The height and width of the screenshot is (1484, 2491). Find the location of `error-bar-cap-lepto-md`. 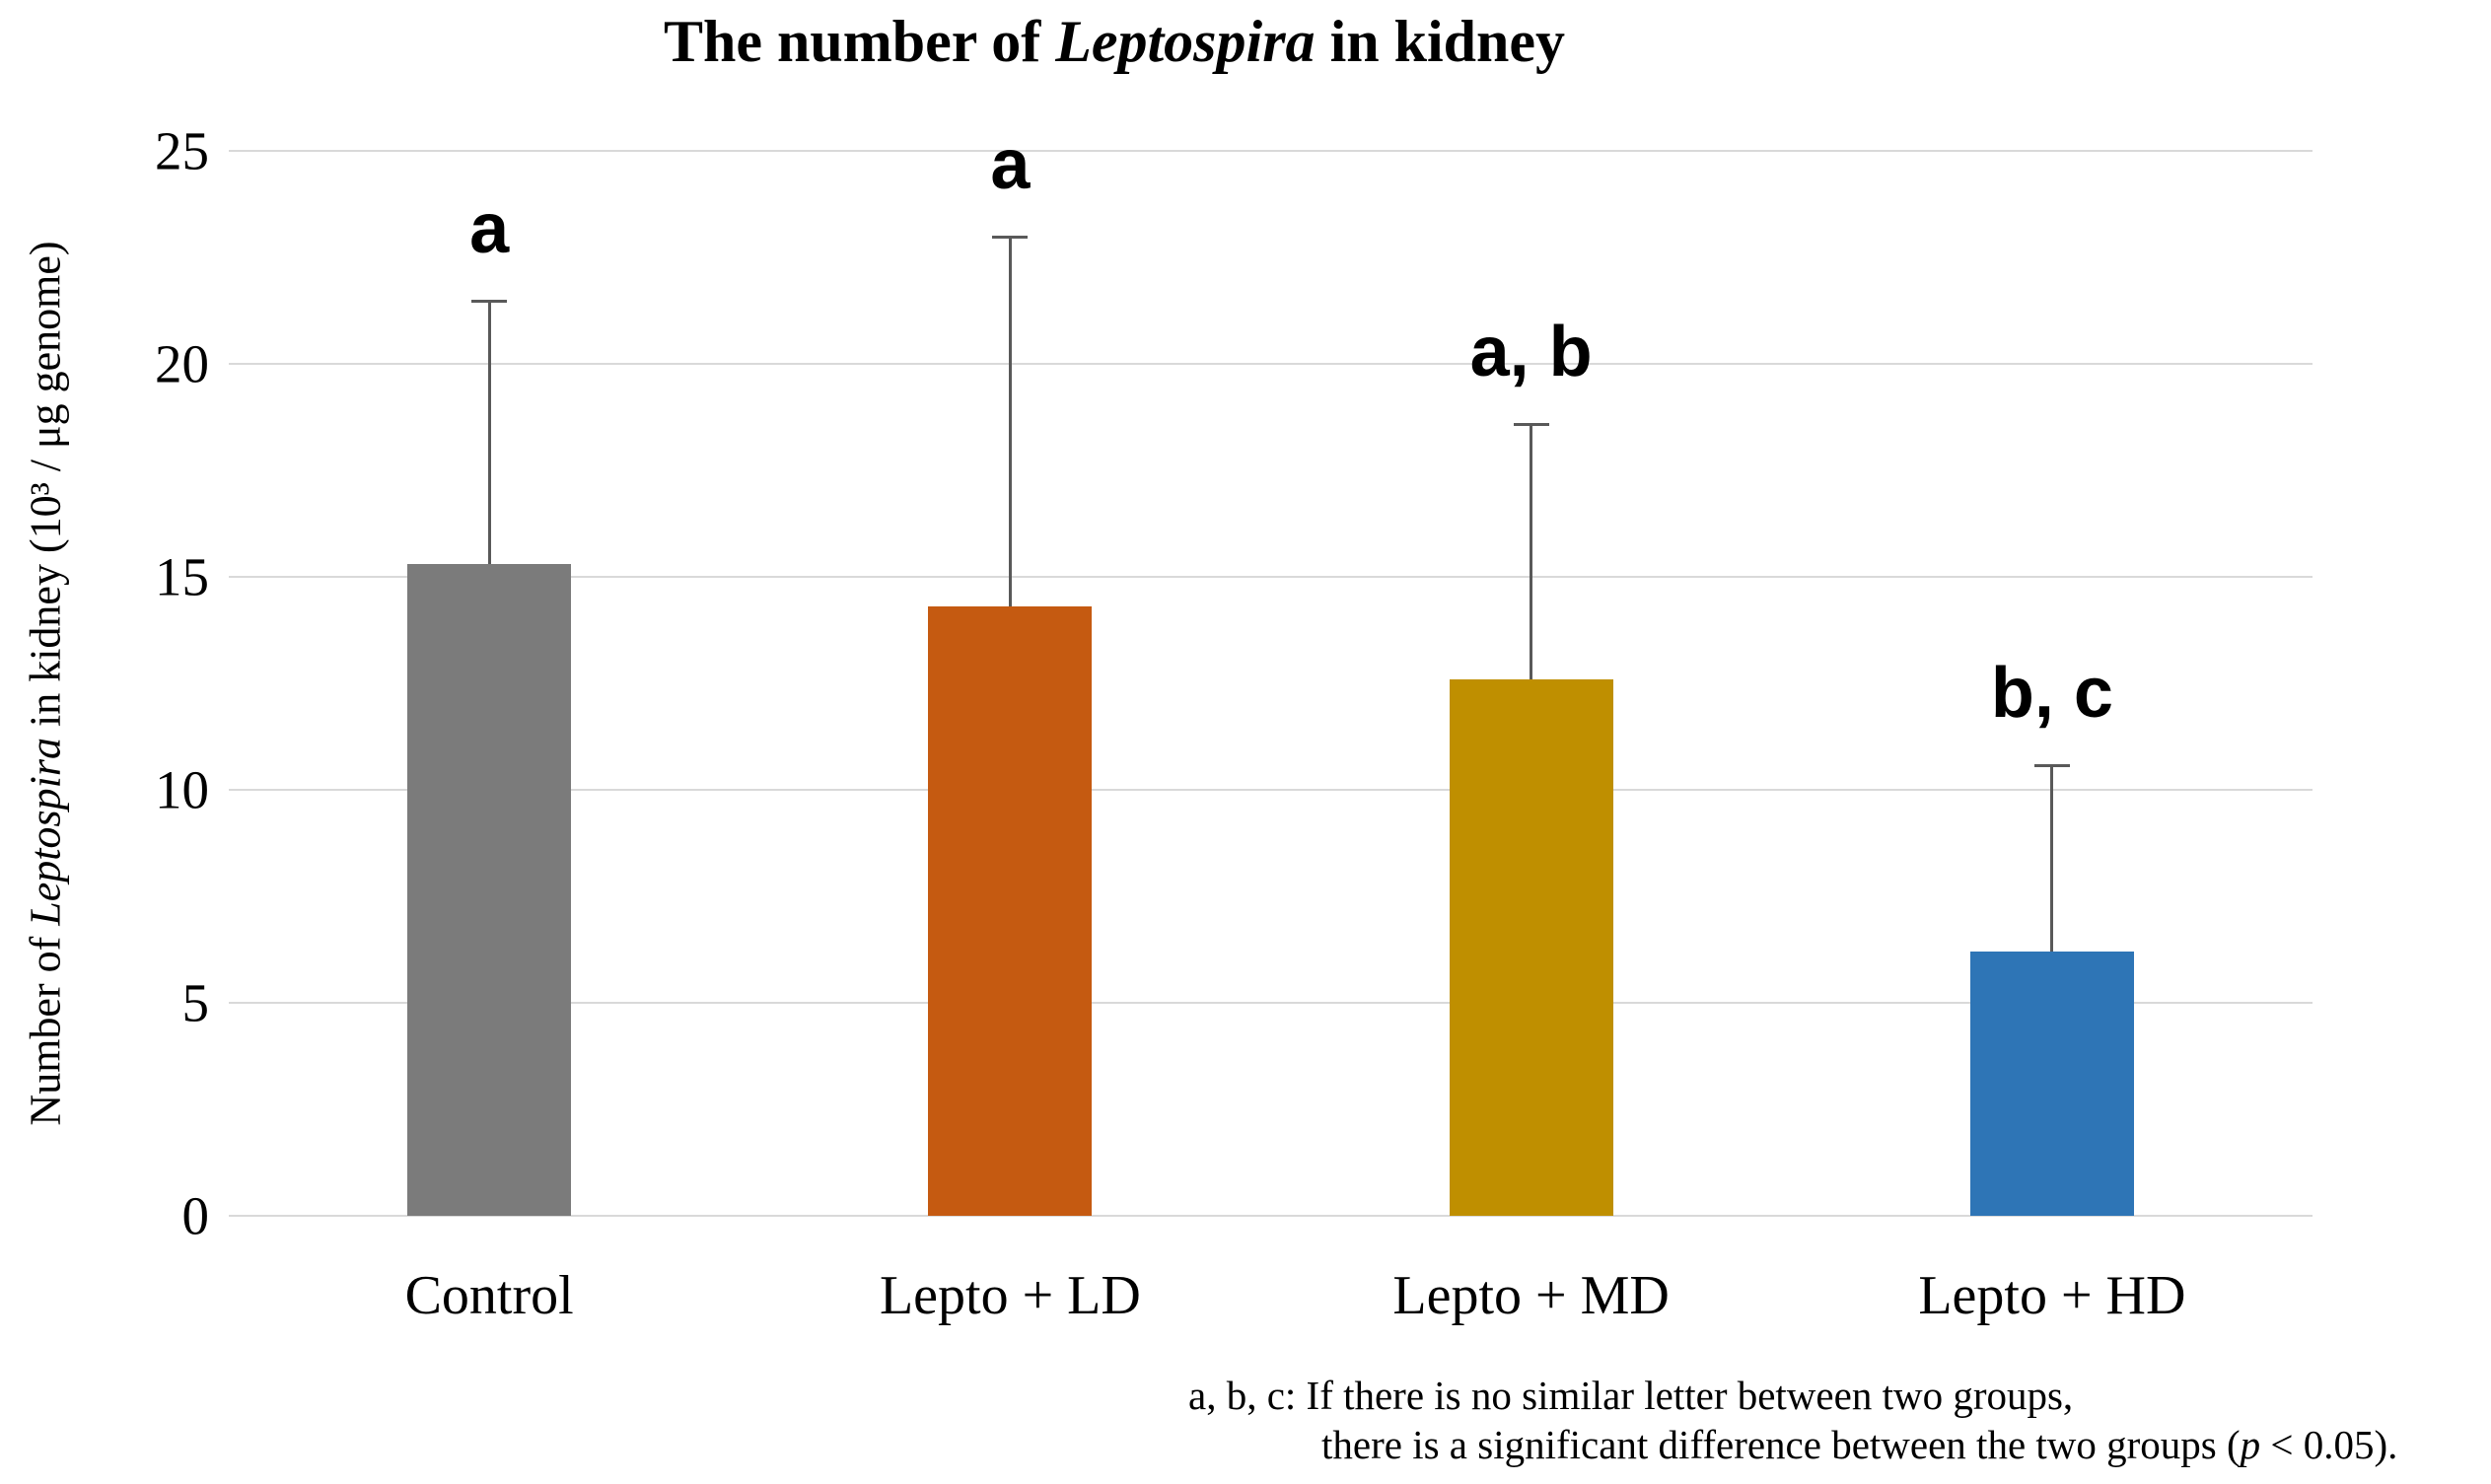

error-bar-cap-lepto-md is located at coordinates (1531, 425).